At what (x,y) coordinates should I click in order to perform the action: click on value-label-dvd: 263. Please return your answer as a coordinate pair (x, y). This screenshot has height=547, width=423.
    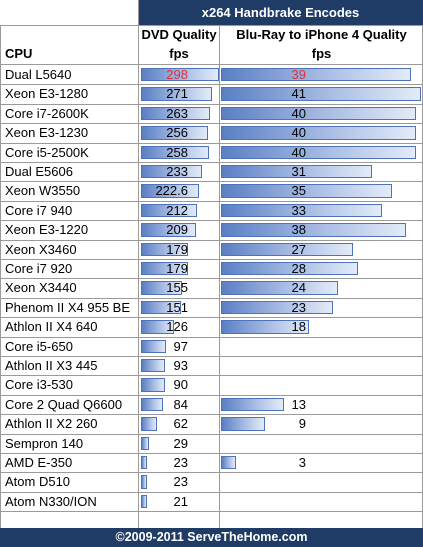
    Looking at the image, I should click on (177, 113).